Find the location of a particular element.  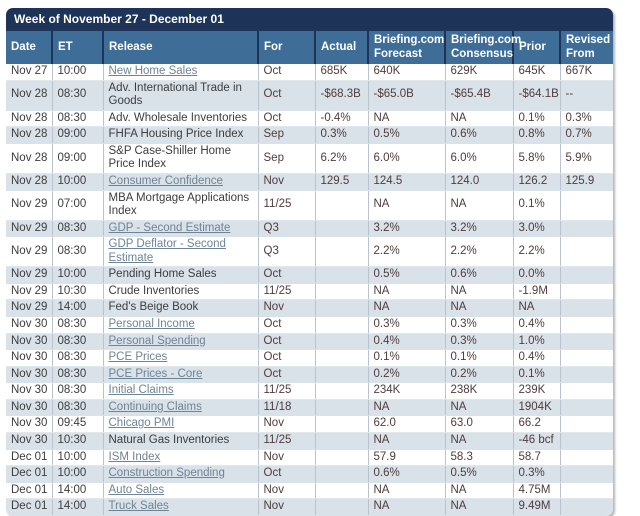

cell-release: S&P Case-Shiller Home Price Index is located at coordinates (180, 158).